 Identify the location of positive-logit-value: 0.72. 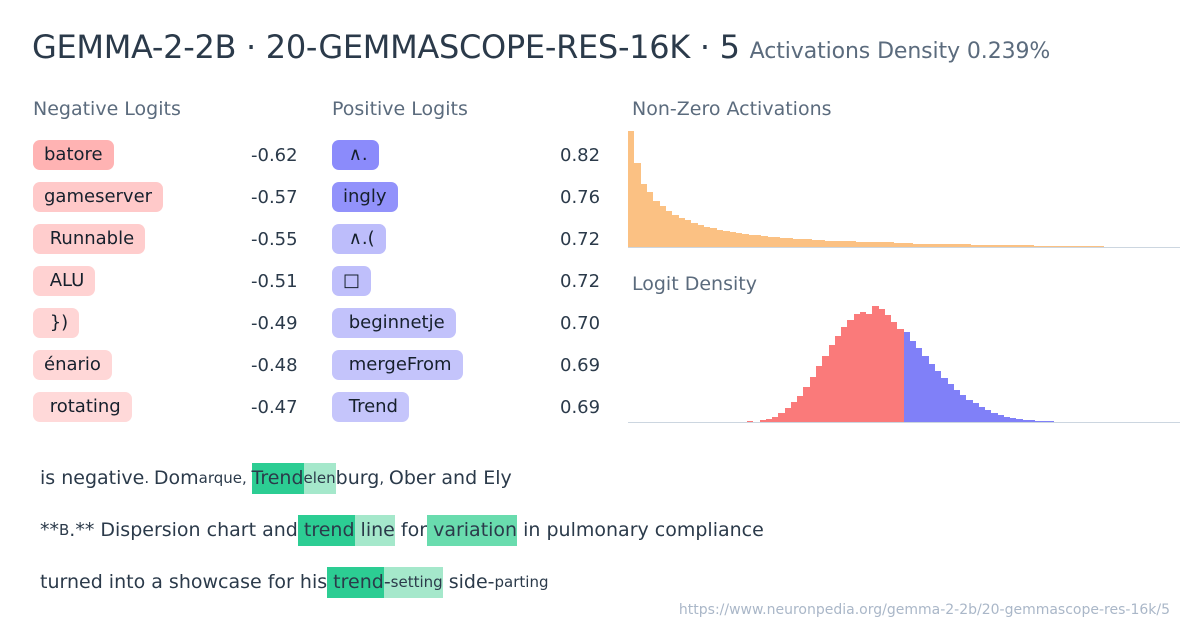
(580, 281).